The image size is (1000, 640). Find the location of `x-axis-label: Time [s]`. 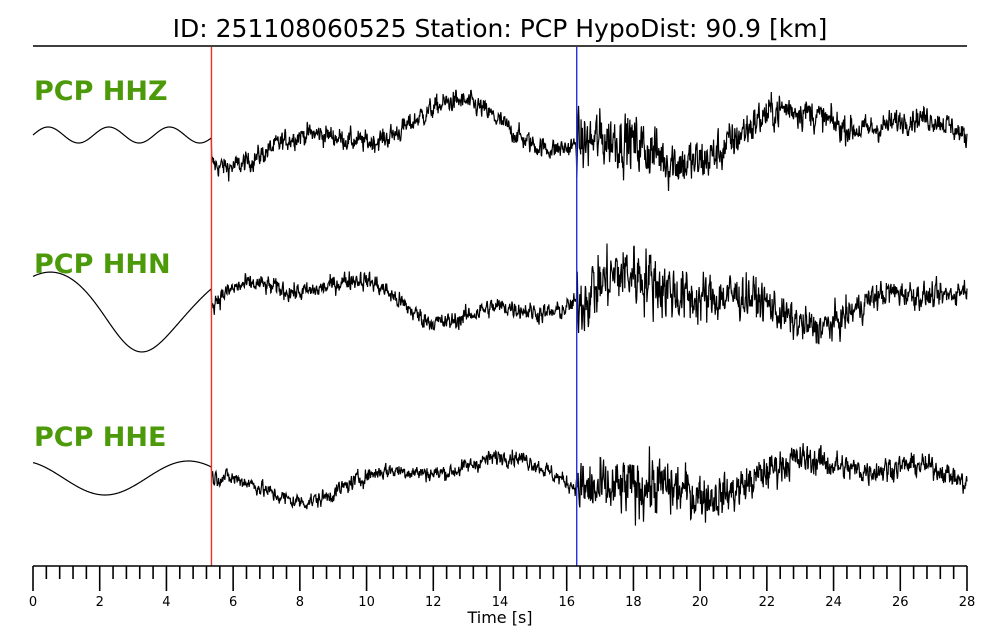

x-axis-label: Time [s] is located at coordinates (499, 617).